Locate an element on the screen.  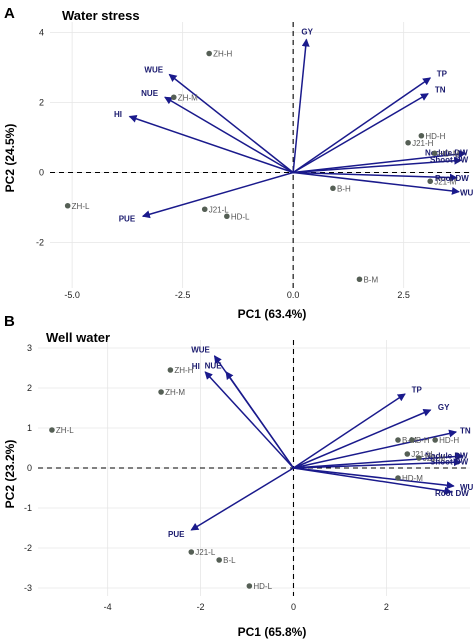
a-arrow-nodule-dw is located at coordinates (380, 162).